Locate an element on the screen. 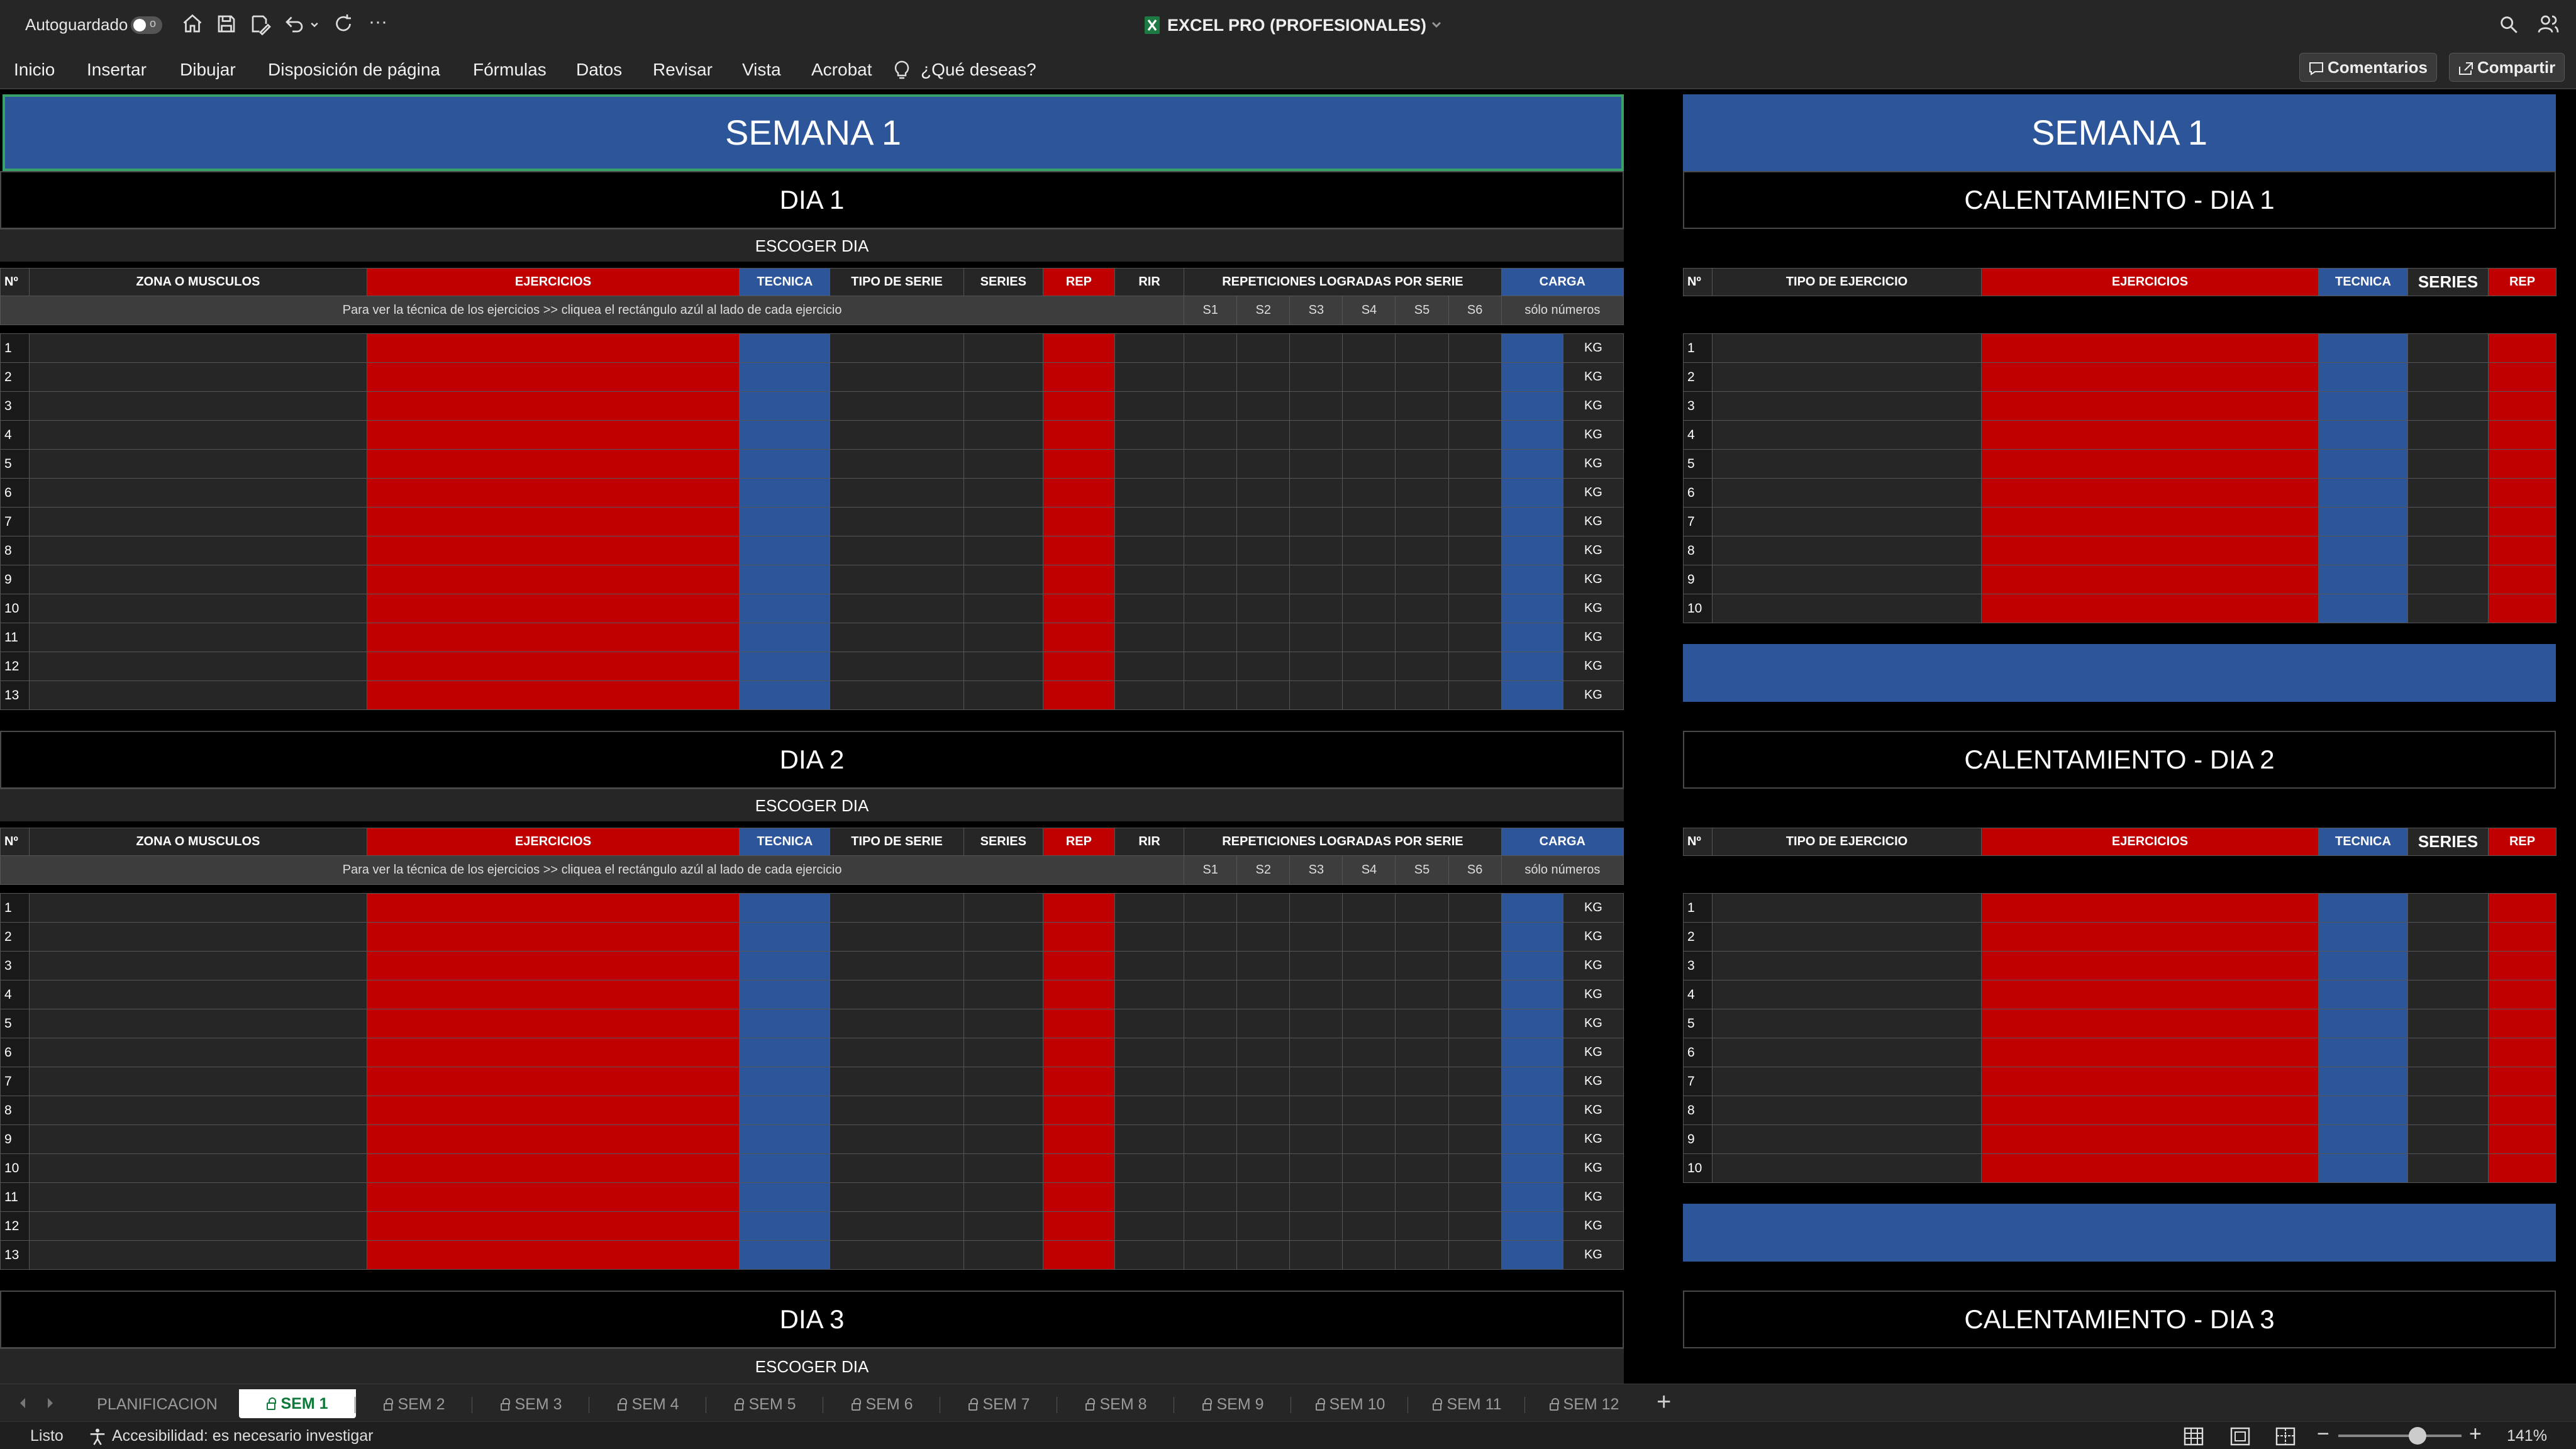 This screenshot has width=2576, height=1449. tab-disposicion: Disposición de página is located at coordinates (354, 69).